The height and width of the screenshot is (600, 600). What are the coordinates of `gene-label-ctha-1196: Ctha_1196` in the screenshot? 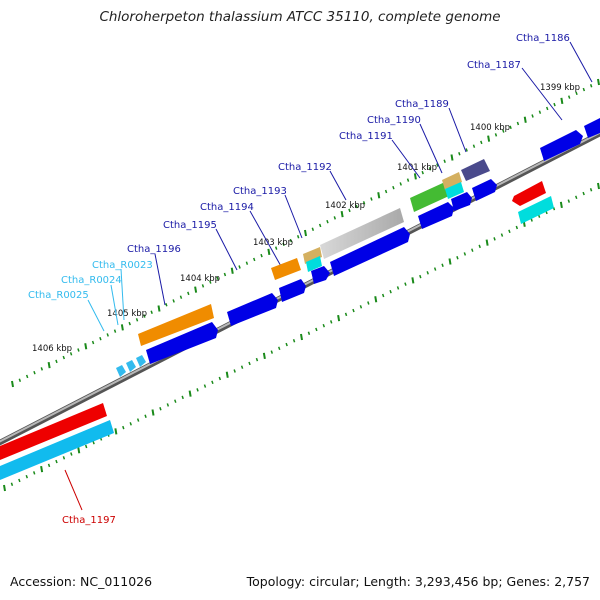 It's located at (154, 249).